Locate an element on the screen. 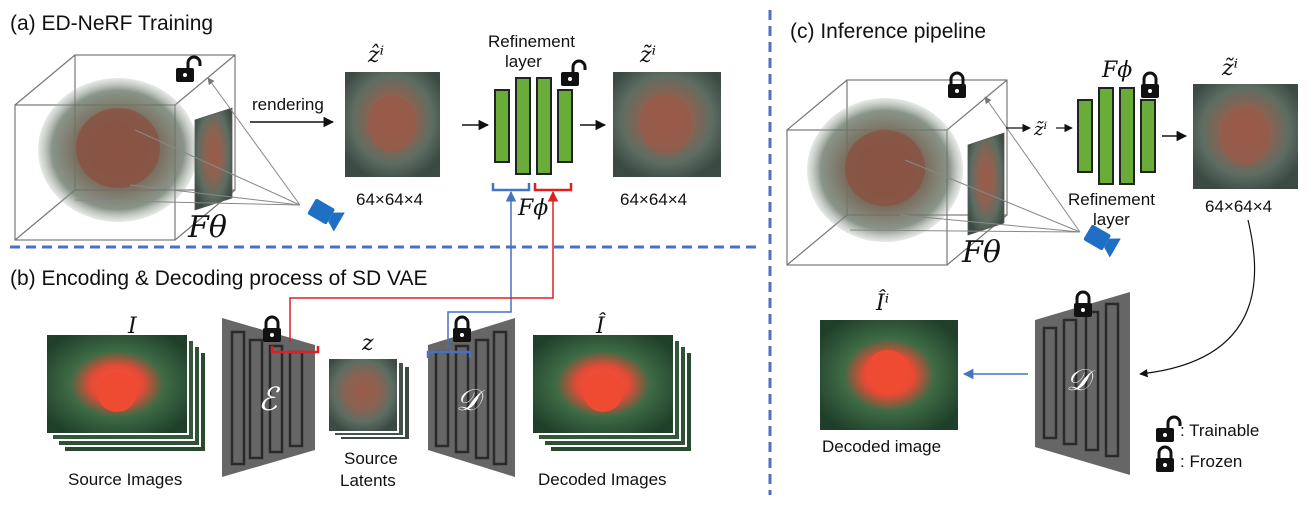 Image resolution: width=1313 pixels, height=507 pixels. source-latents-label-2: Latents is located at coordinates (368, 480).